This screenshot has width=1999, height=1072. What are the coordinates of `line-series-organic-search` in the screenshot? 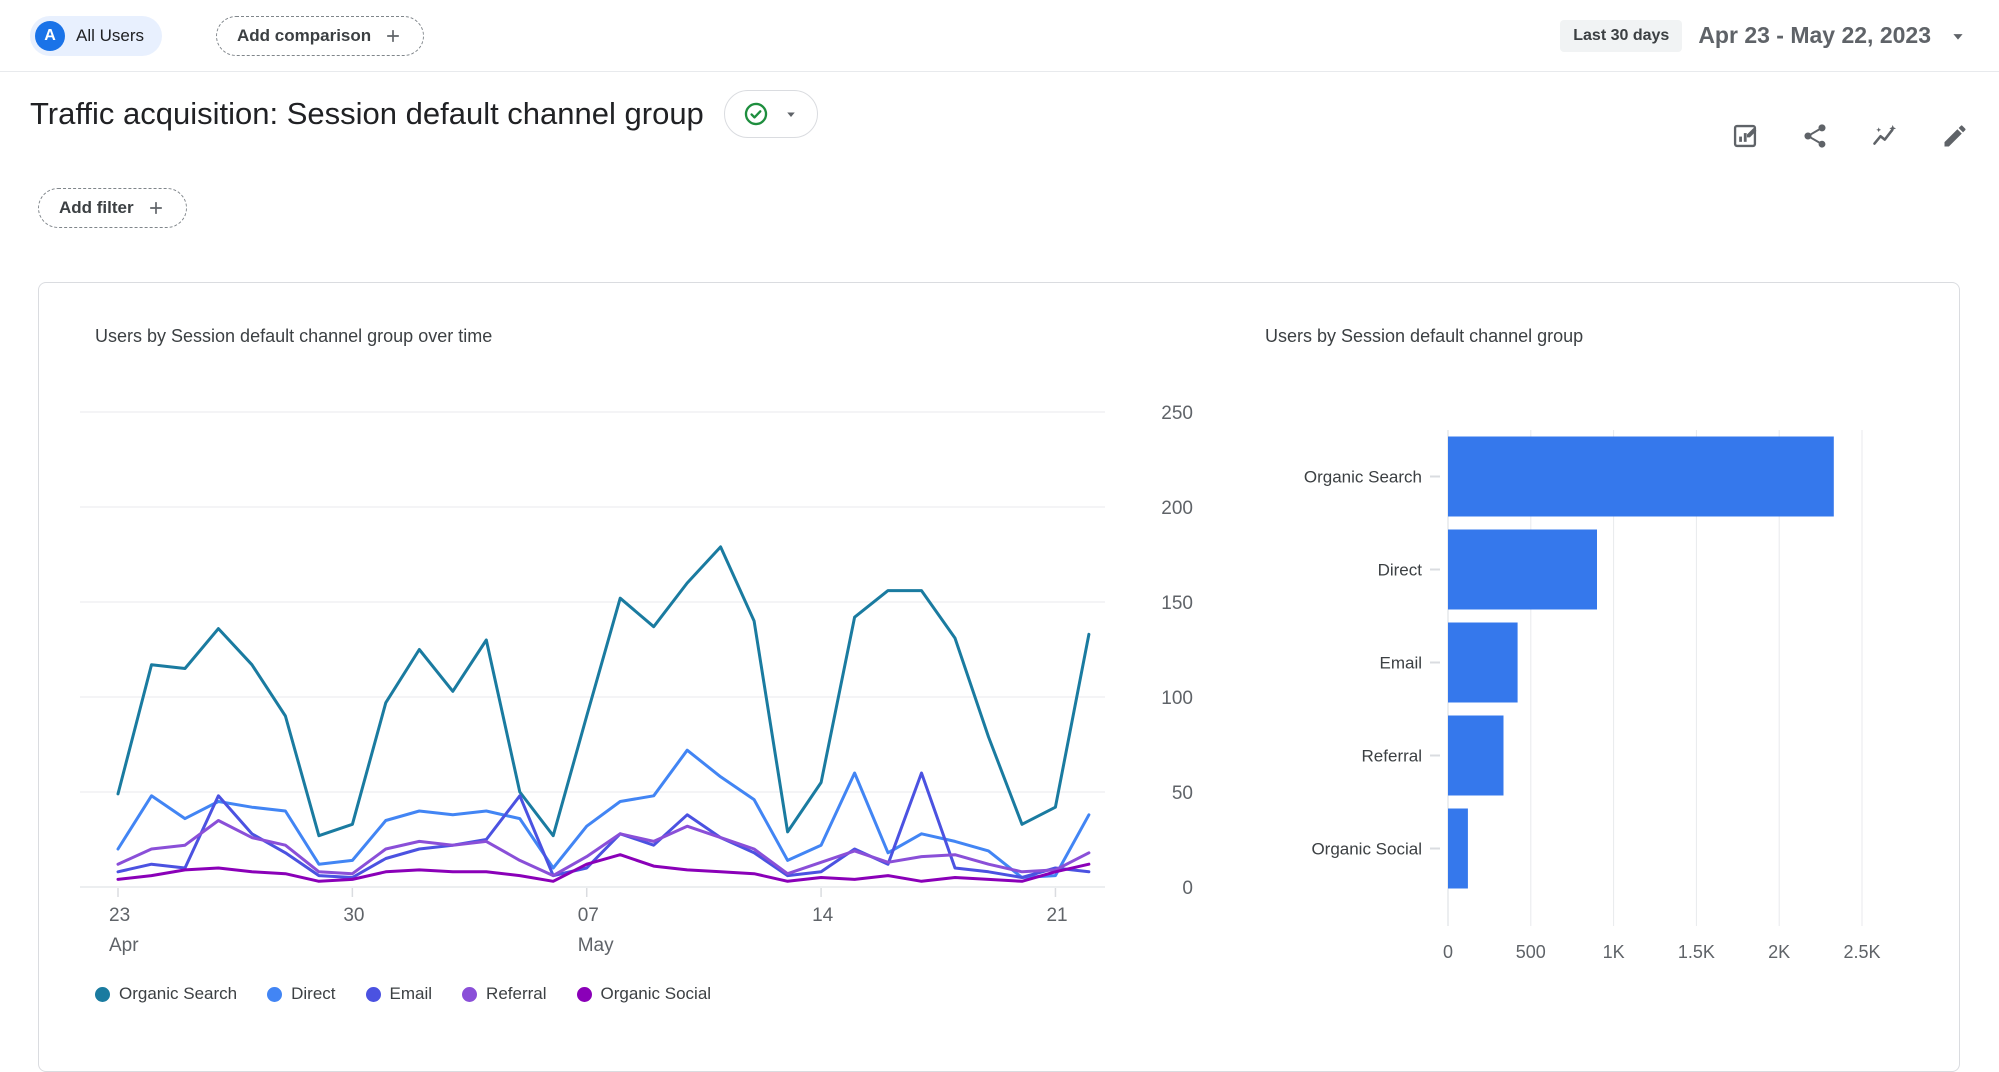 It's located at (603, 691).